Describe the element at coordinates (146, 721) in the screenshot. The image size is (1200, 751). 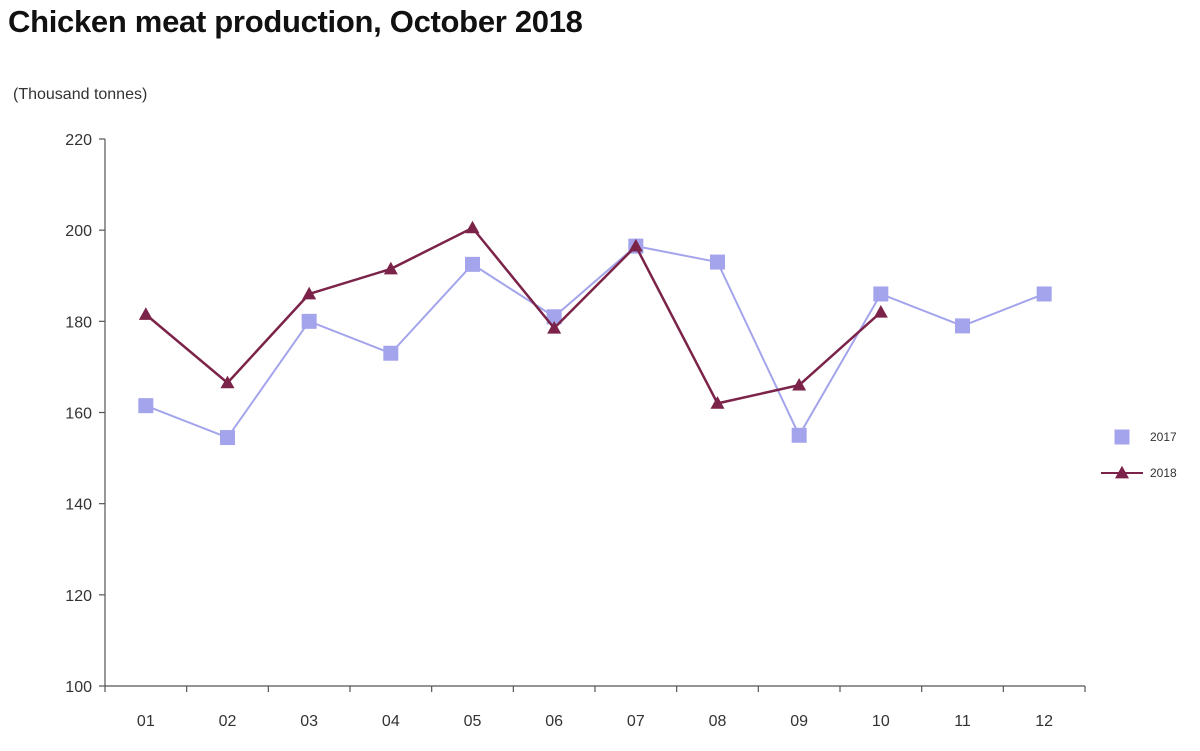
I see `x-tick-label: 01` at that location.